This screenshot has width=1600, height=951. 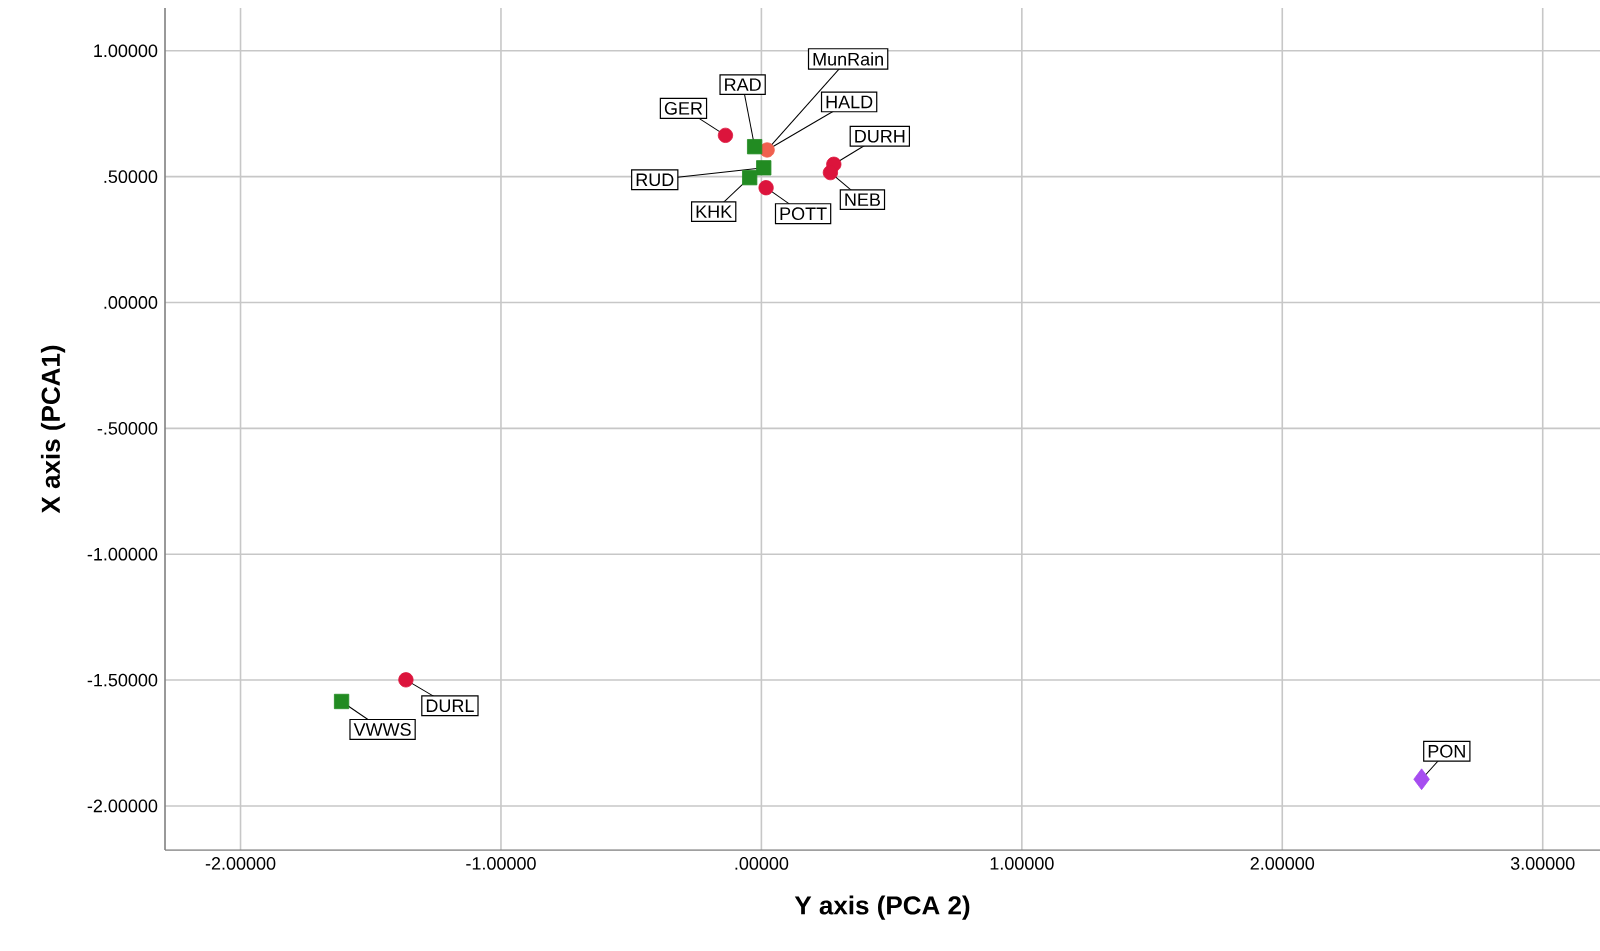 I want to click on annotation: MunRain, so click(x=848, y=59).